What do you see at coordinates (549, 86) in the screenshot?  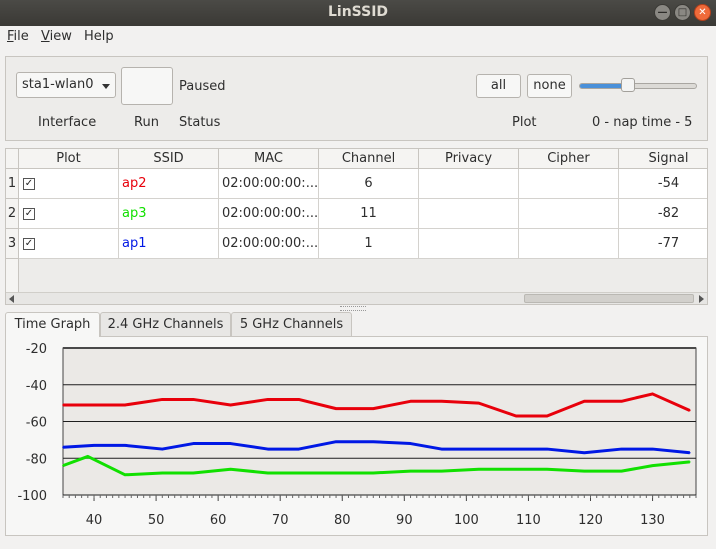 I see `plot-none-button: none` at bounding box center [549, 86].